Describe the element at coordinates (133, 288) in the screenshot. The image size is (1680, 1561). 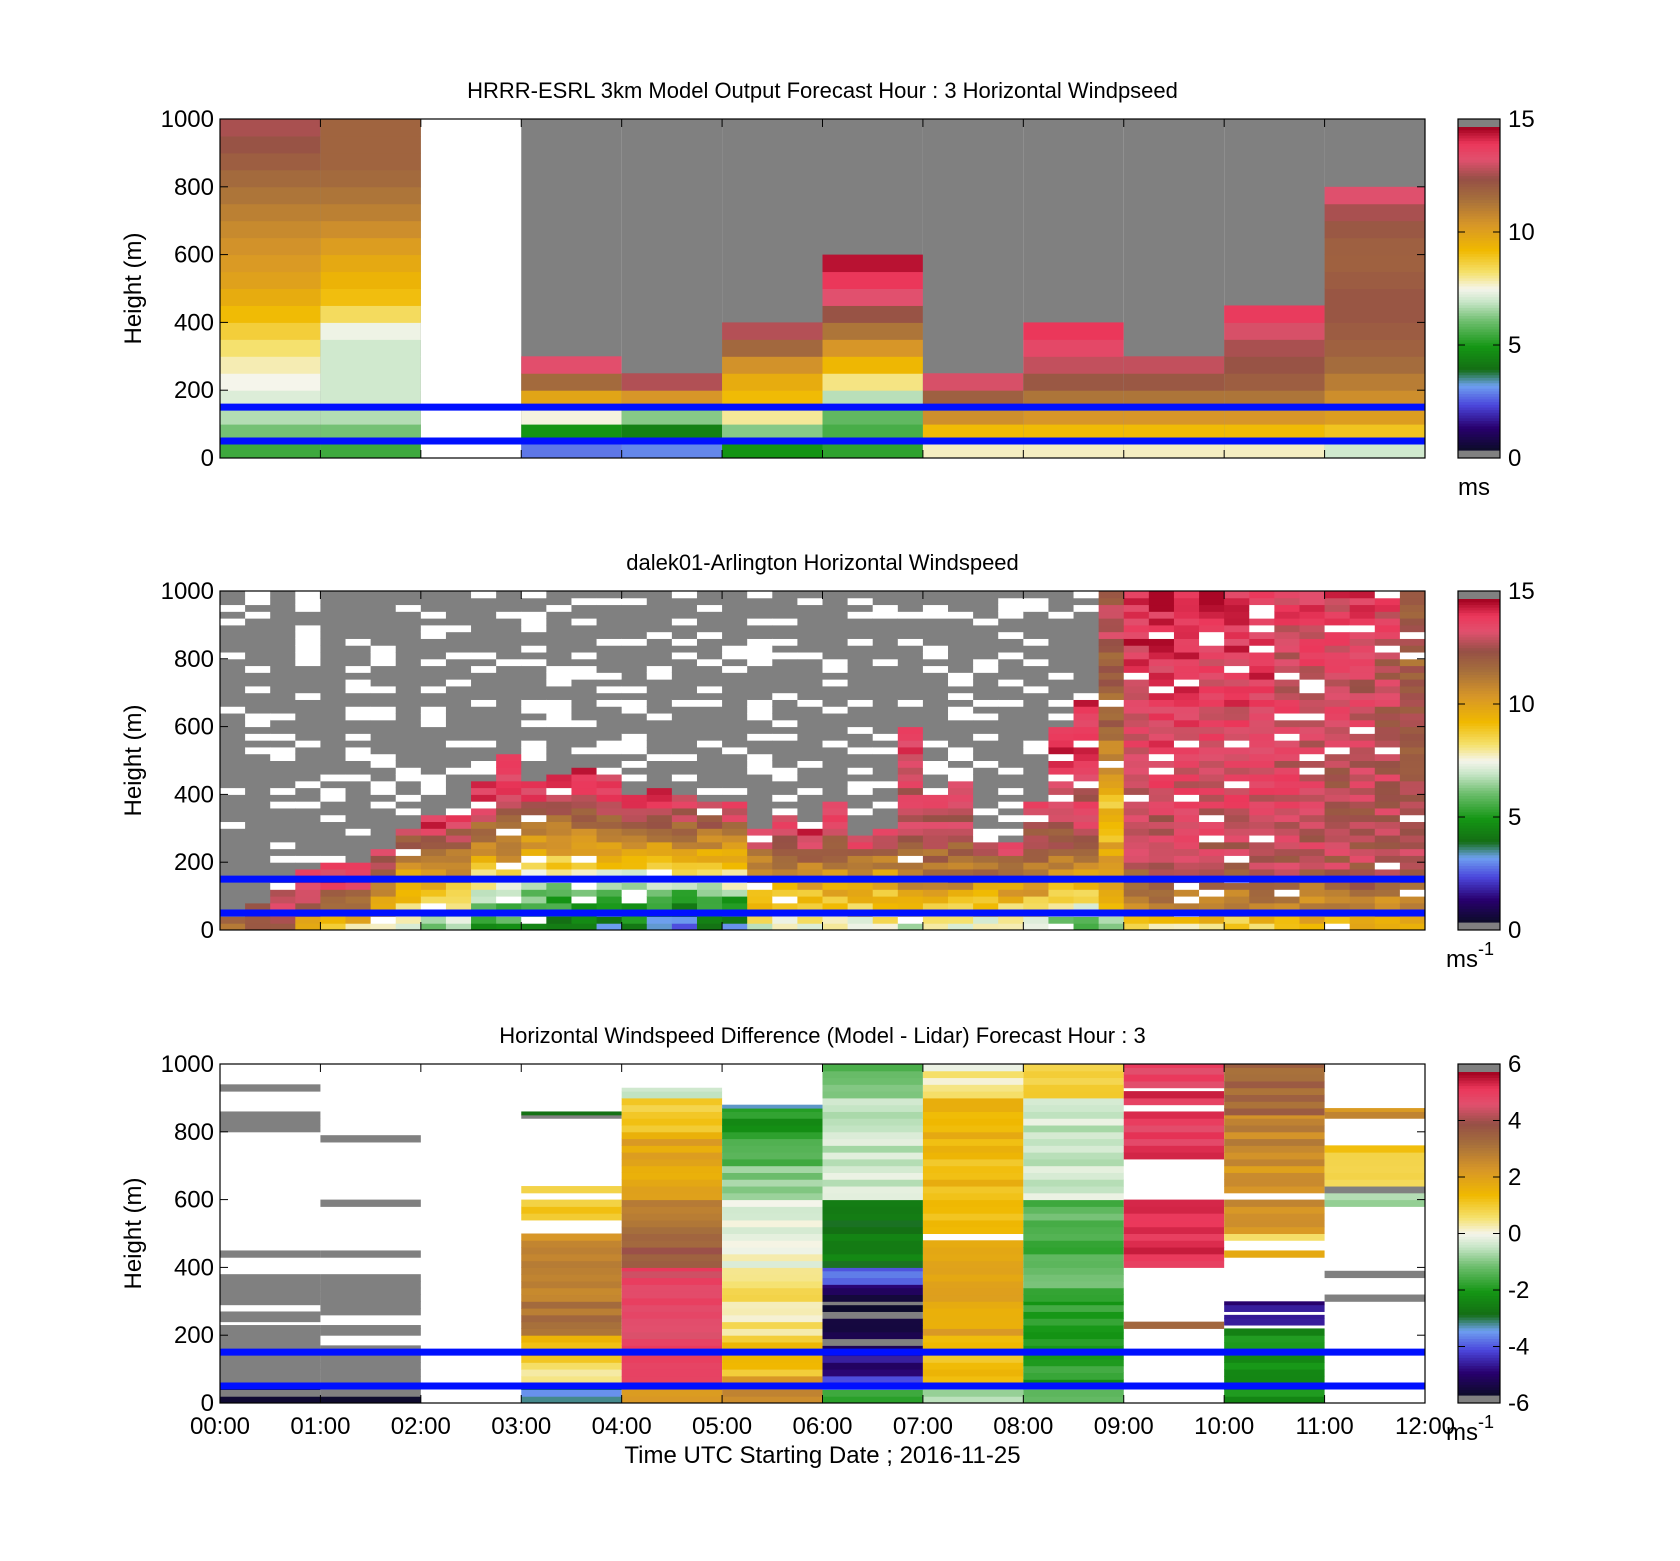
I see `y-axis-label: Height (m)` at that location.